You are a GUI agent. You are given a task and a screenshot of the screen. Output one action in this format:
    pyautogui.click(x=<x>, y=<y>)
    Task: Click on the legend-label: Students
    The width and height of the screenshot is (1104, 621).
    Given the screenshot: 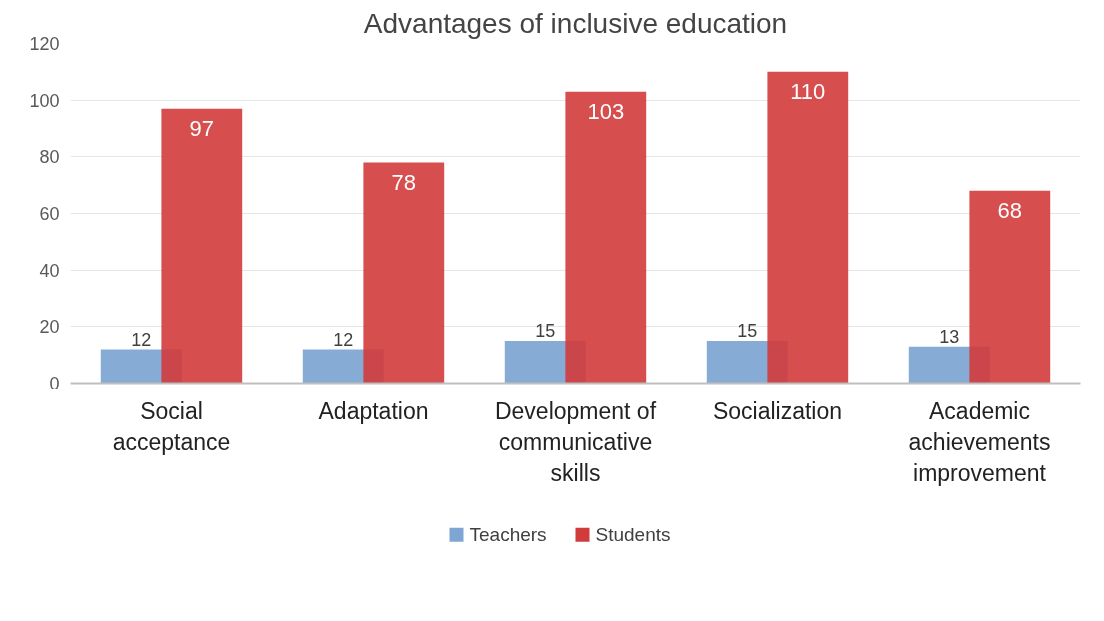 What is the action you would take?
    pyautogui.click(x=633, y=535)
    